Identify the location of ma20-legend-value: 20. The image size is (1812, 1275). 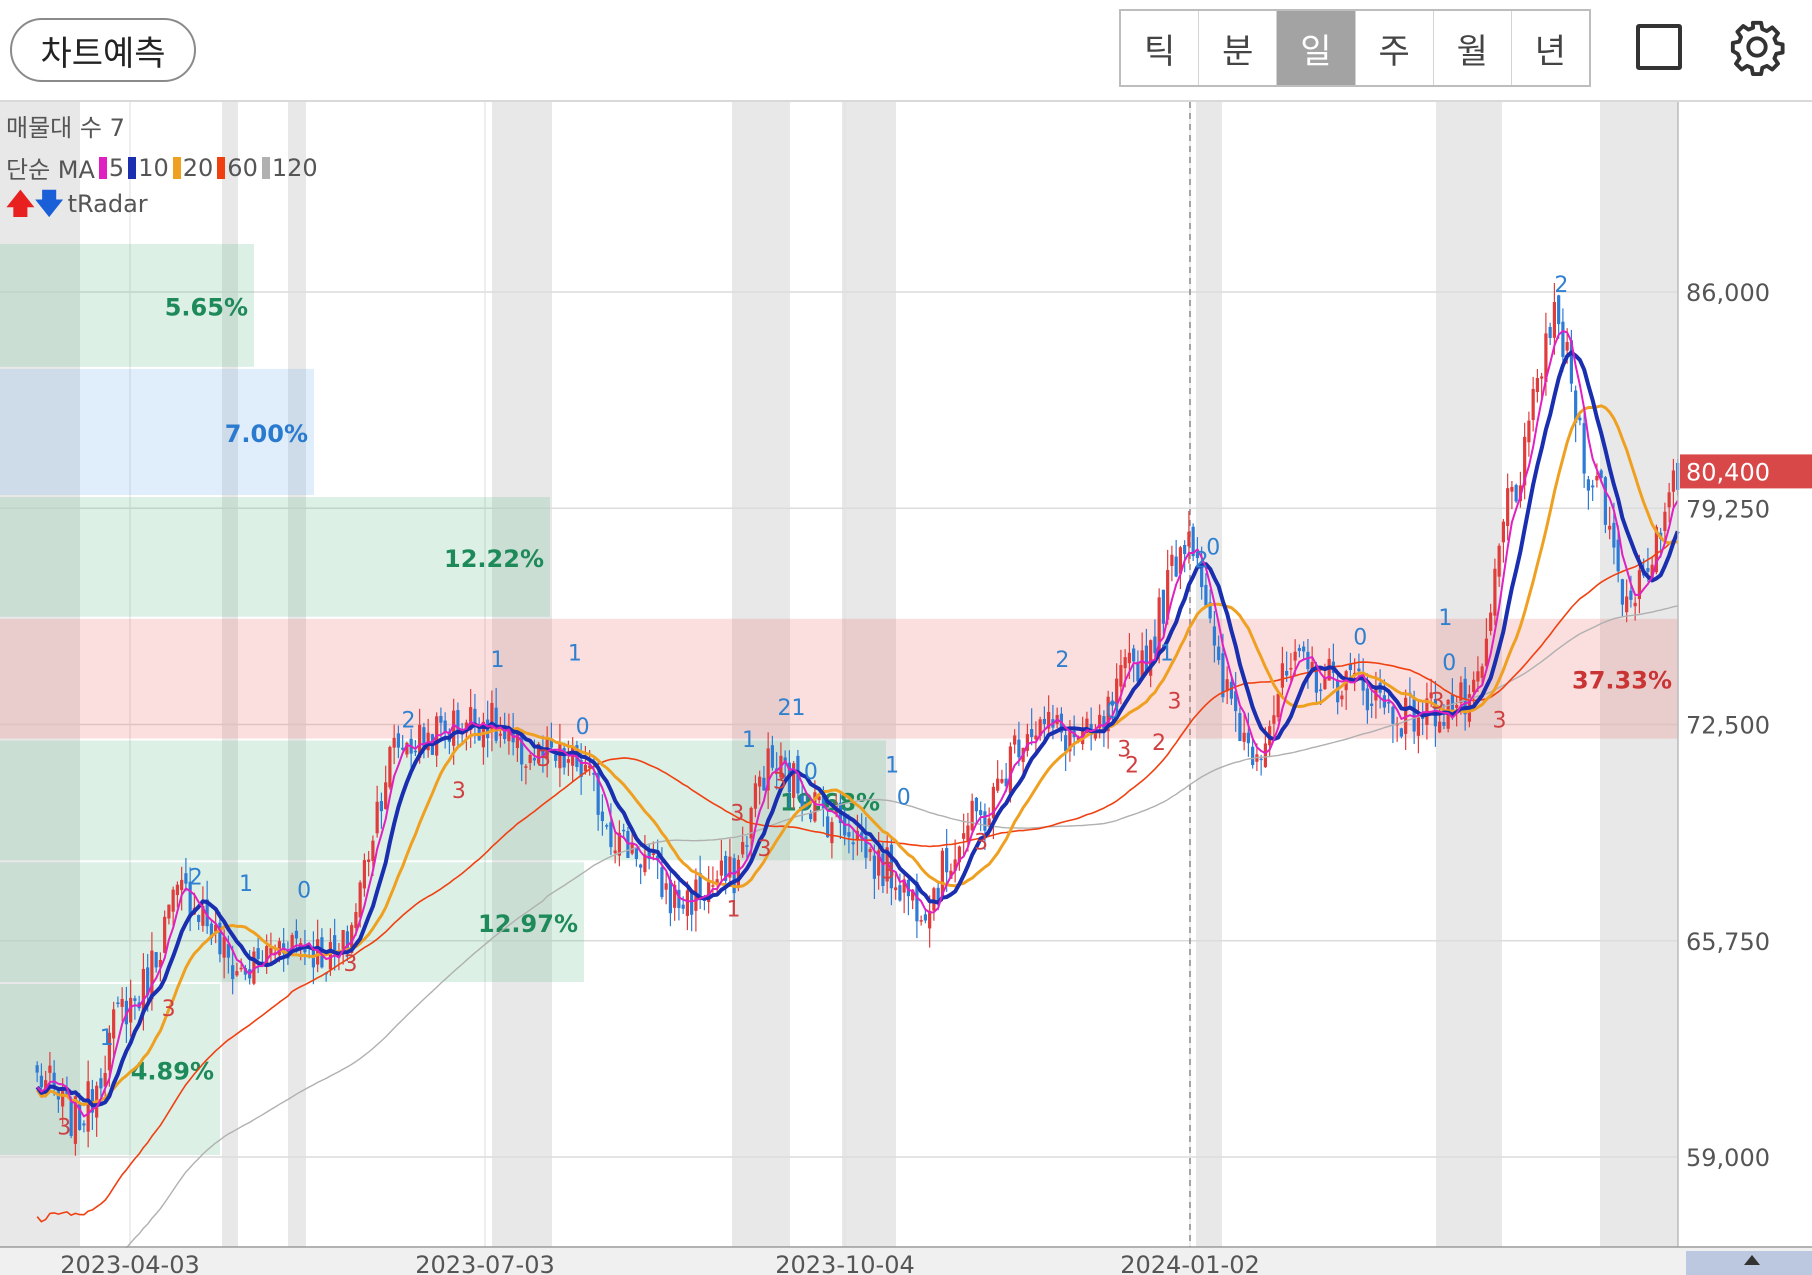
(198, 167).